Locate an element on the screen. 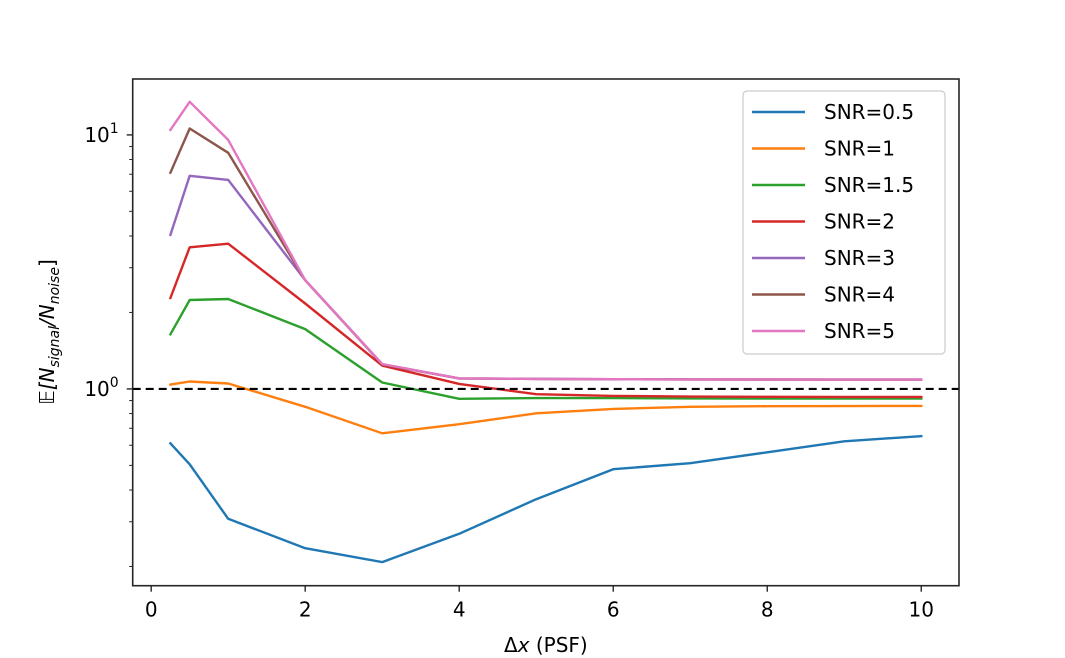  y-tick-label: 10⁰ is located at coordinates (101, 388).